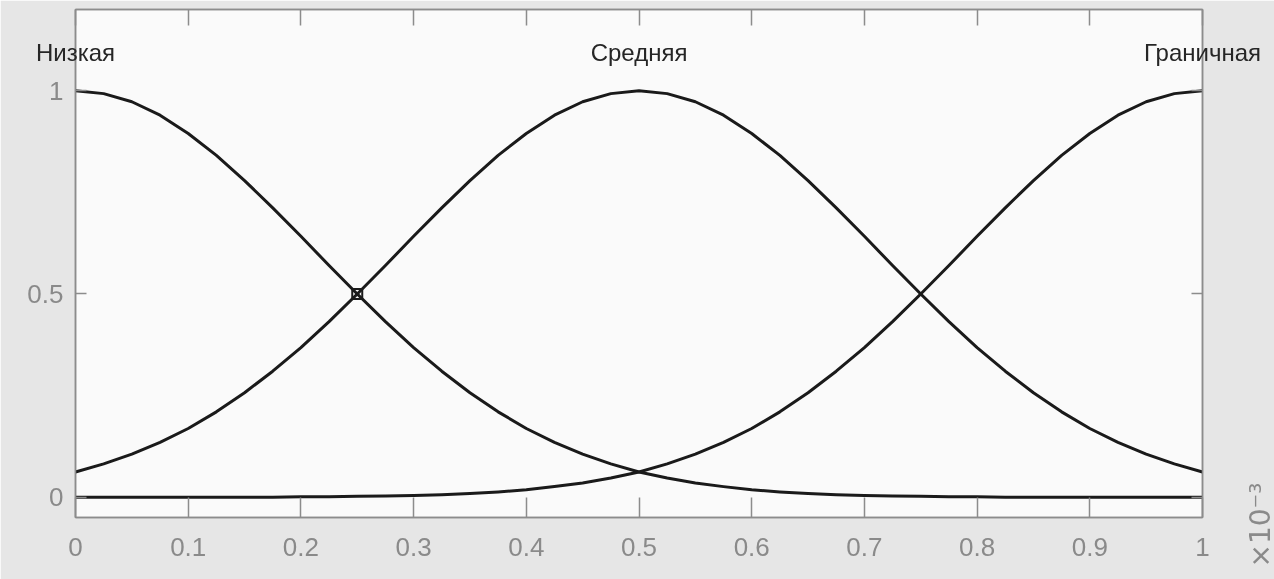 This screenshot has width=1274, height=579. I want to click on text: ×10⁻³, so click(1259, 525).